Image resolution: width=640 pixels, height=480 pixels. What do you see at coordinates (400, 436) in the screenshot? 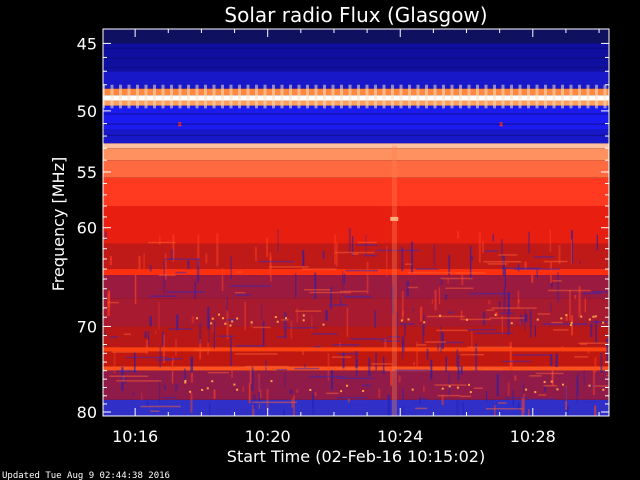
I see `x-tick-label: 10:24` at bounding box center [400, 436].